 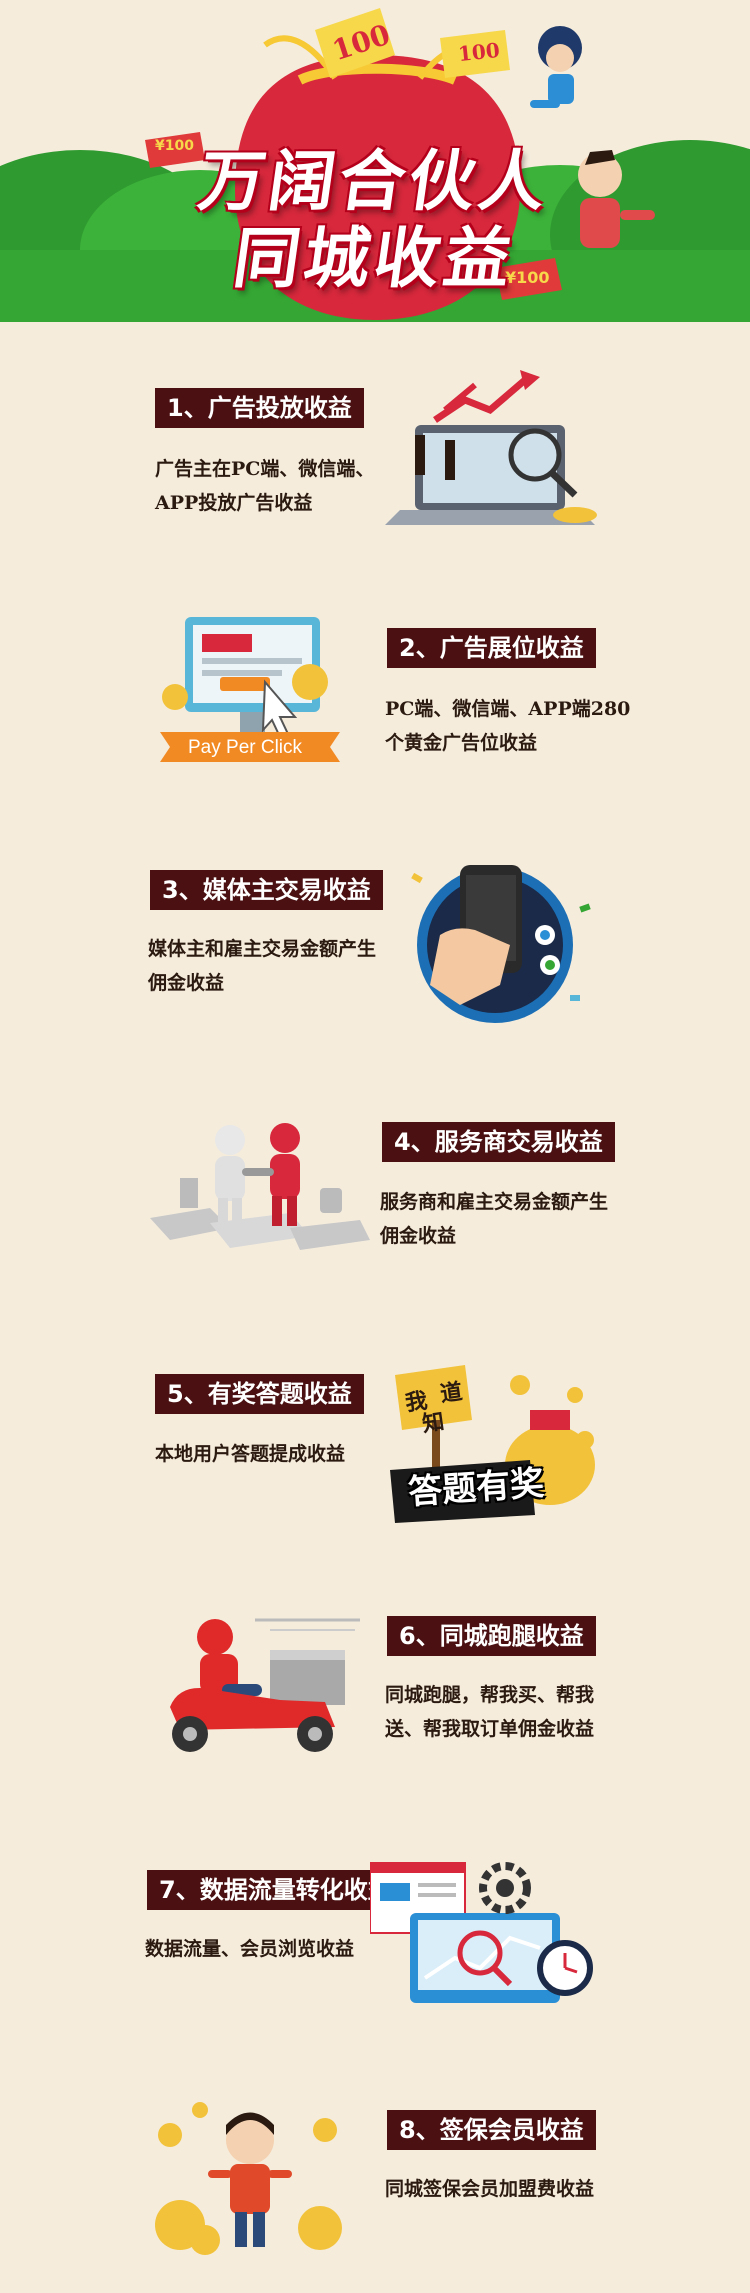 What do you see at coordinates (498, 1142) in the screenshot?
I see `section-4-title: 4、服务商交易收益` at bounding box center [498, 1142].